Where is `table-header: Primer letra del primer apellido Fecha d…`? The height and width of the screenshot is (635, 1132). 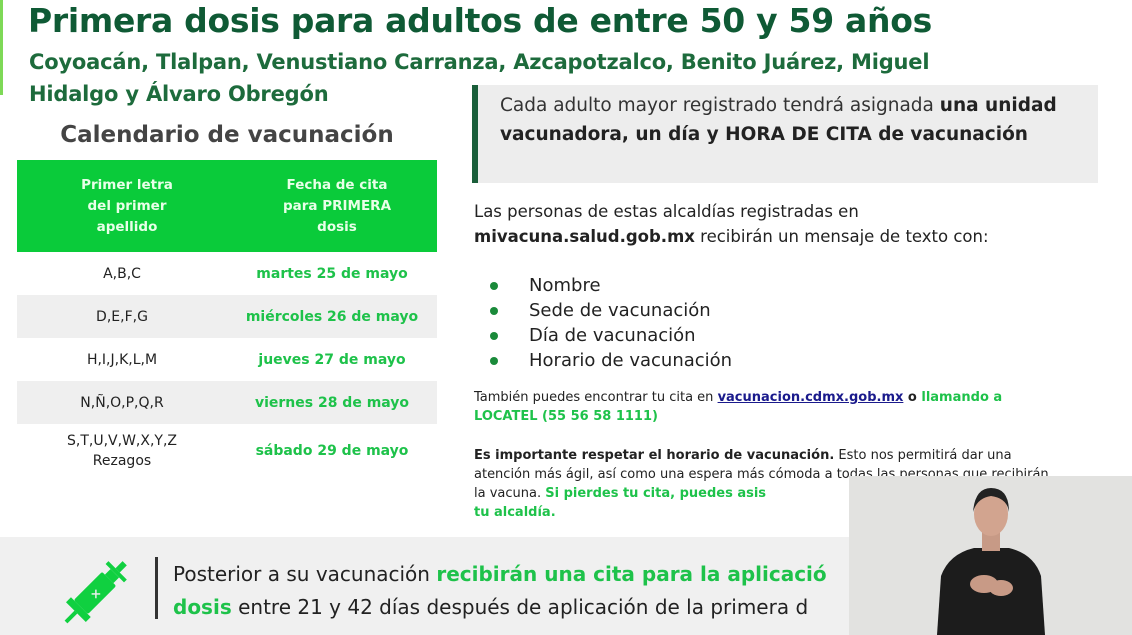
table-header: Primer letra del primer apellido Fecha d… is located at coordinates (227, 206).